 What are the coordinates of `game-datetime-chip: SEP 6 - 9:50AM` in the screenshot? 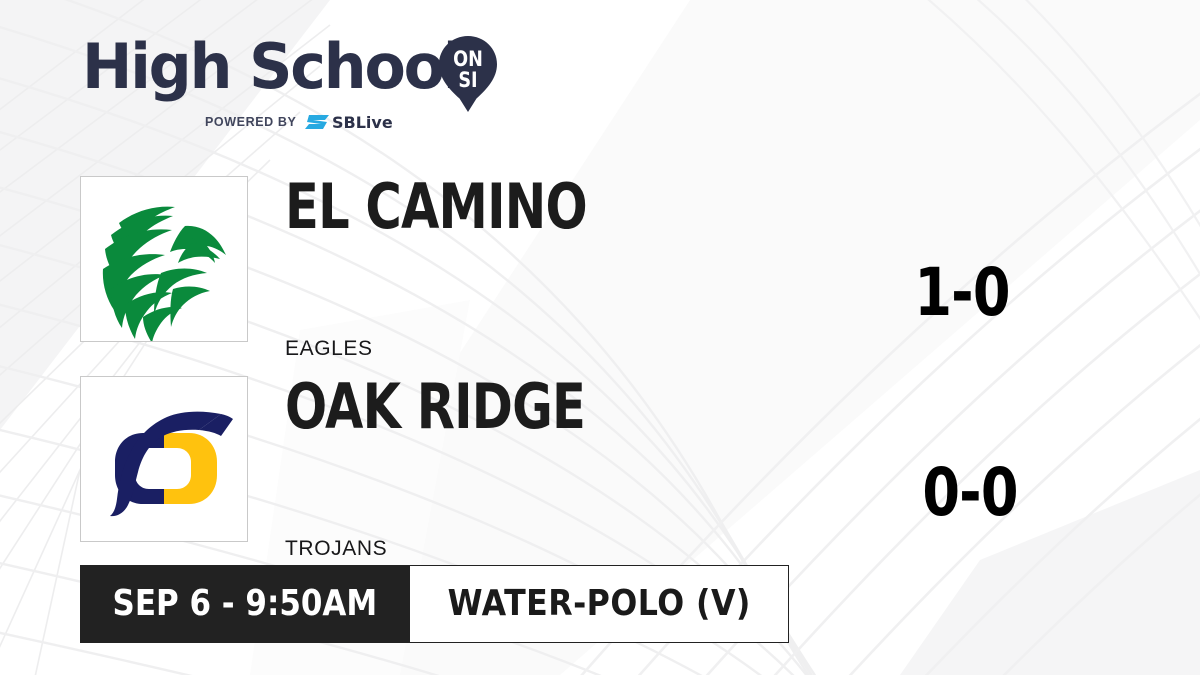 It's located at (245, 604).